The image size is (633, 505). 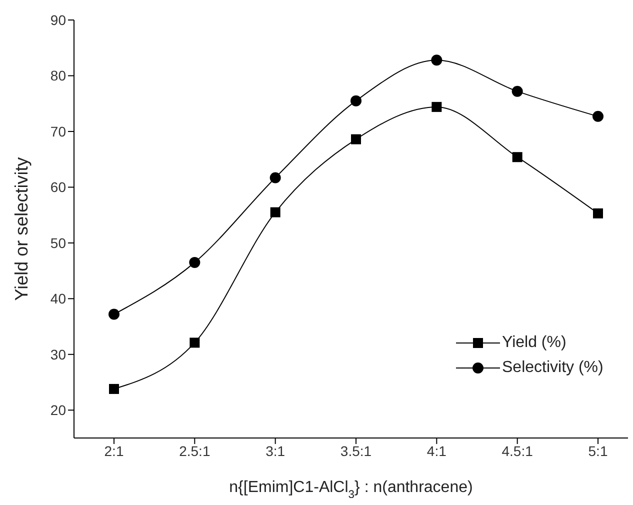 What do you see at coordinates (598, 450) in the screenshot?
I see `x-tick-label: 5:1` at bounding box center [598, 450].